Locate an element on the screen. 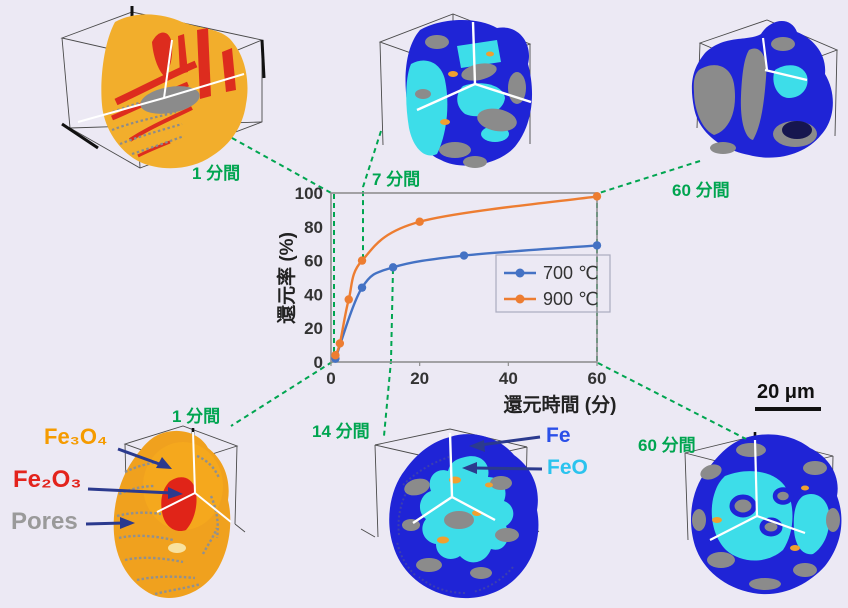  fe-arrow is located at coordinates (510, 441).